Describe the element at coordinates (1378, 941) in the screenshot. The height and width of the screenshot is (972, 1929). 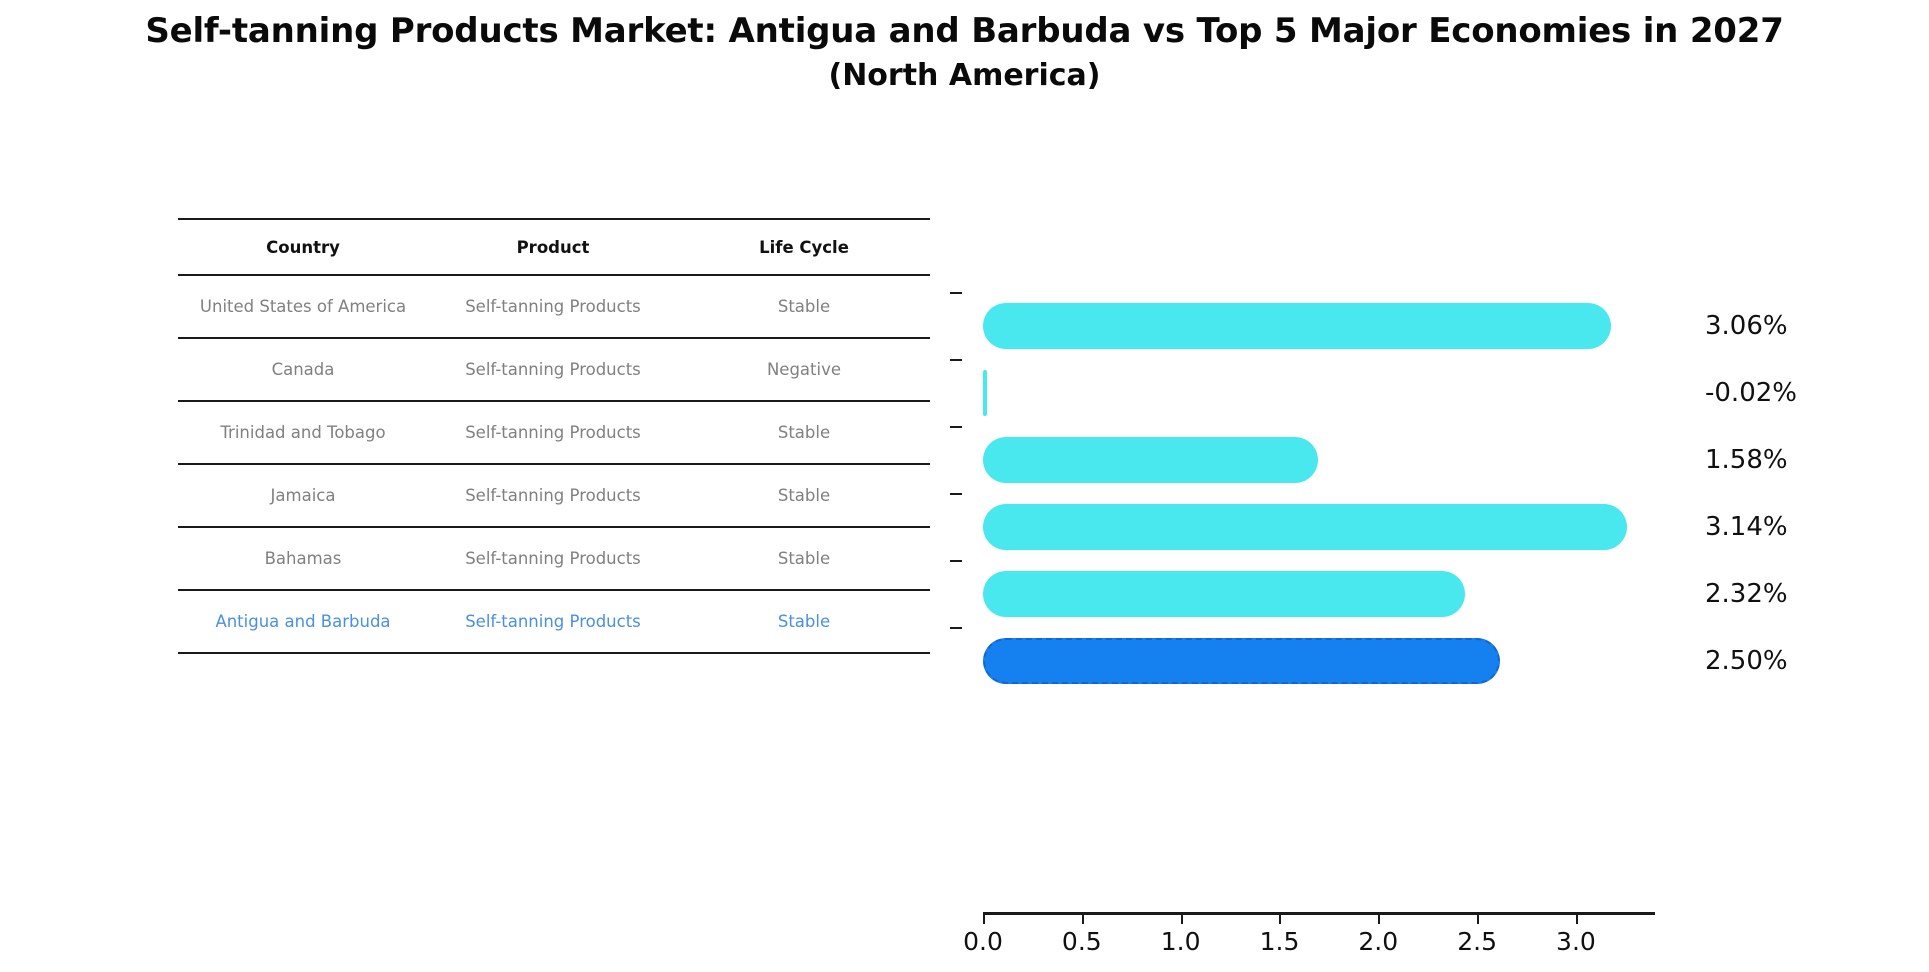
I see `x-axis-tick-label: 2.0` at that location.